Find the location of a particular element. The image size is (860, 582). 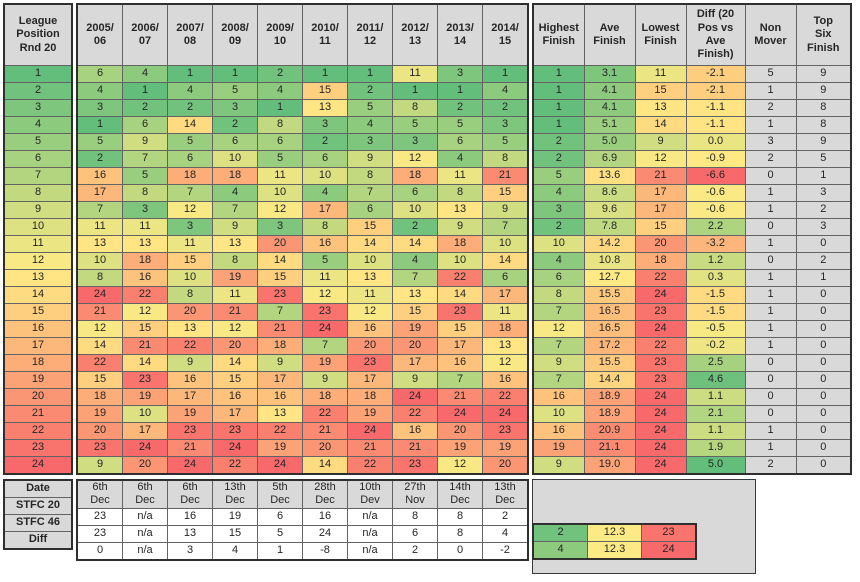

highest-finish-cell: 3 is located at coordinates (558, 210).